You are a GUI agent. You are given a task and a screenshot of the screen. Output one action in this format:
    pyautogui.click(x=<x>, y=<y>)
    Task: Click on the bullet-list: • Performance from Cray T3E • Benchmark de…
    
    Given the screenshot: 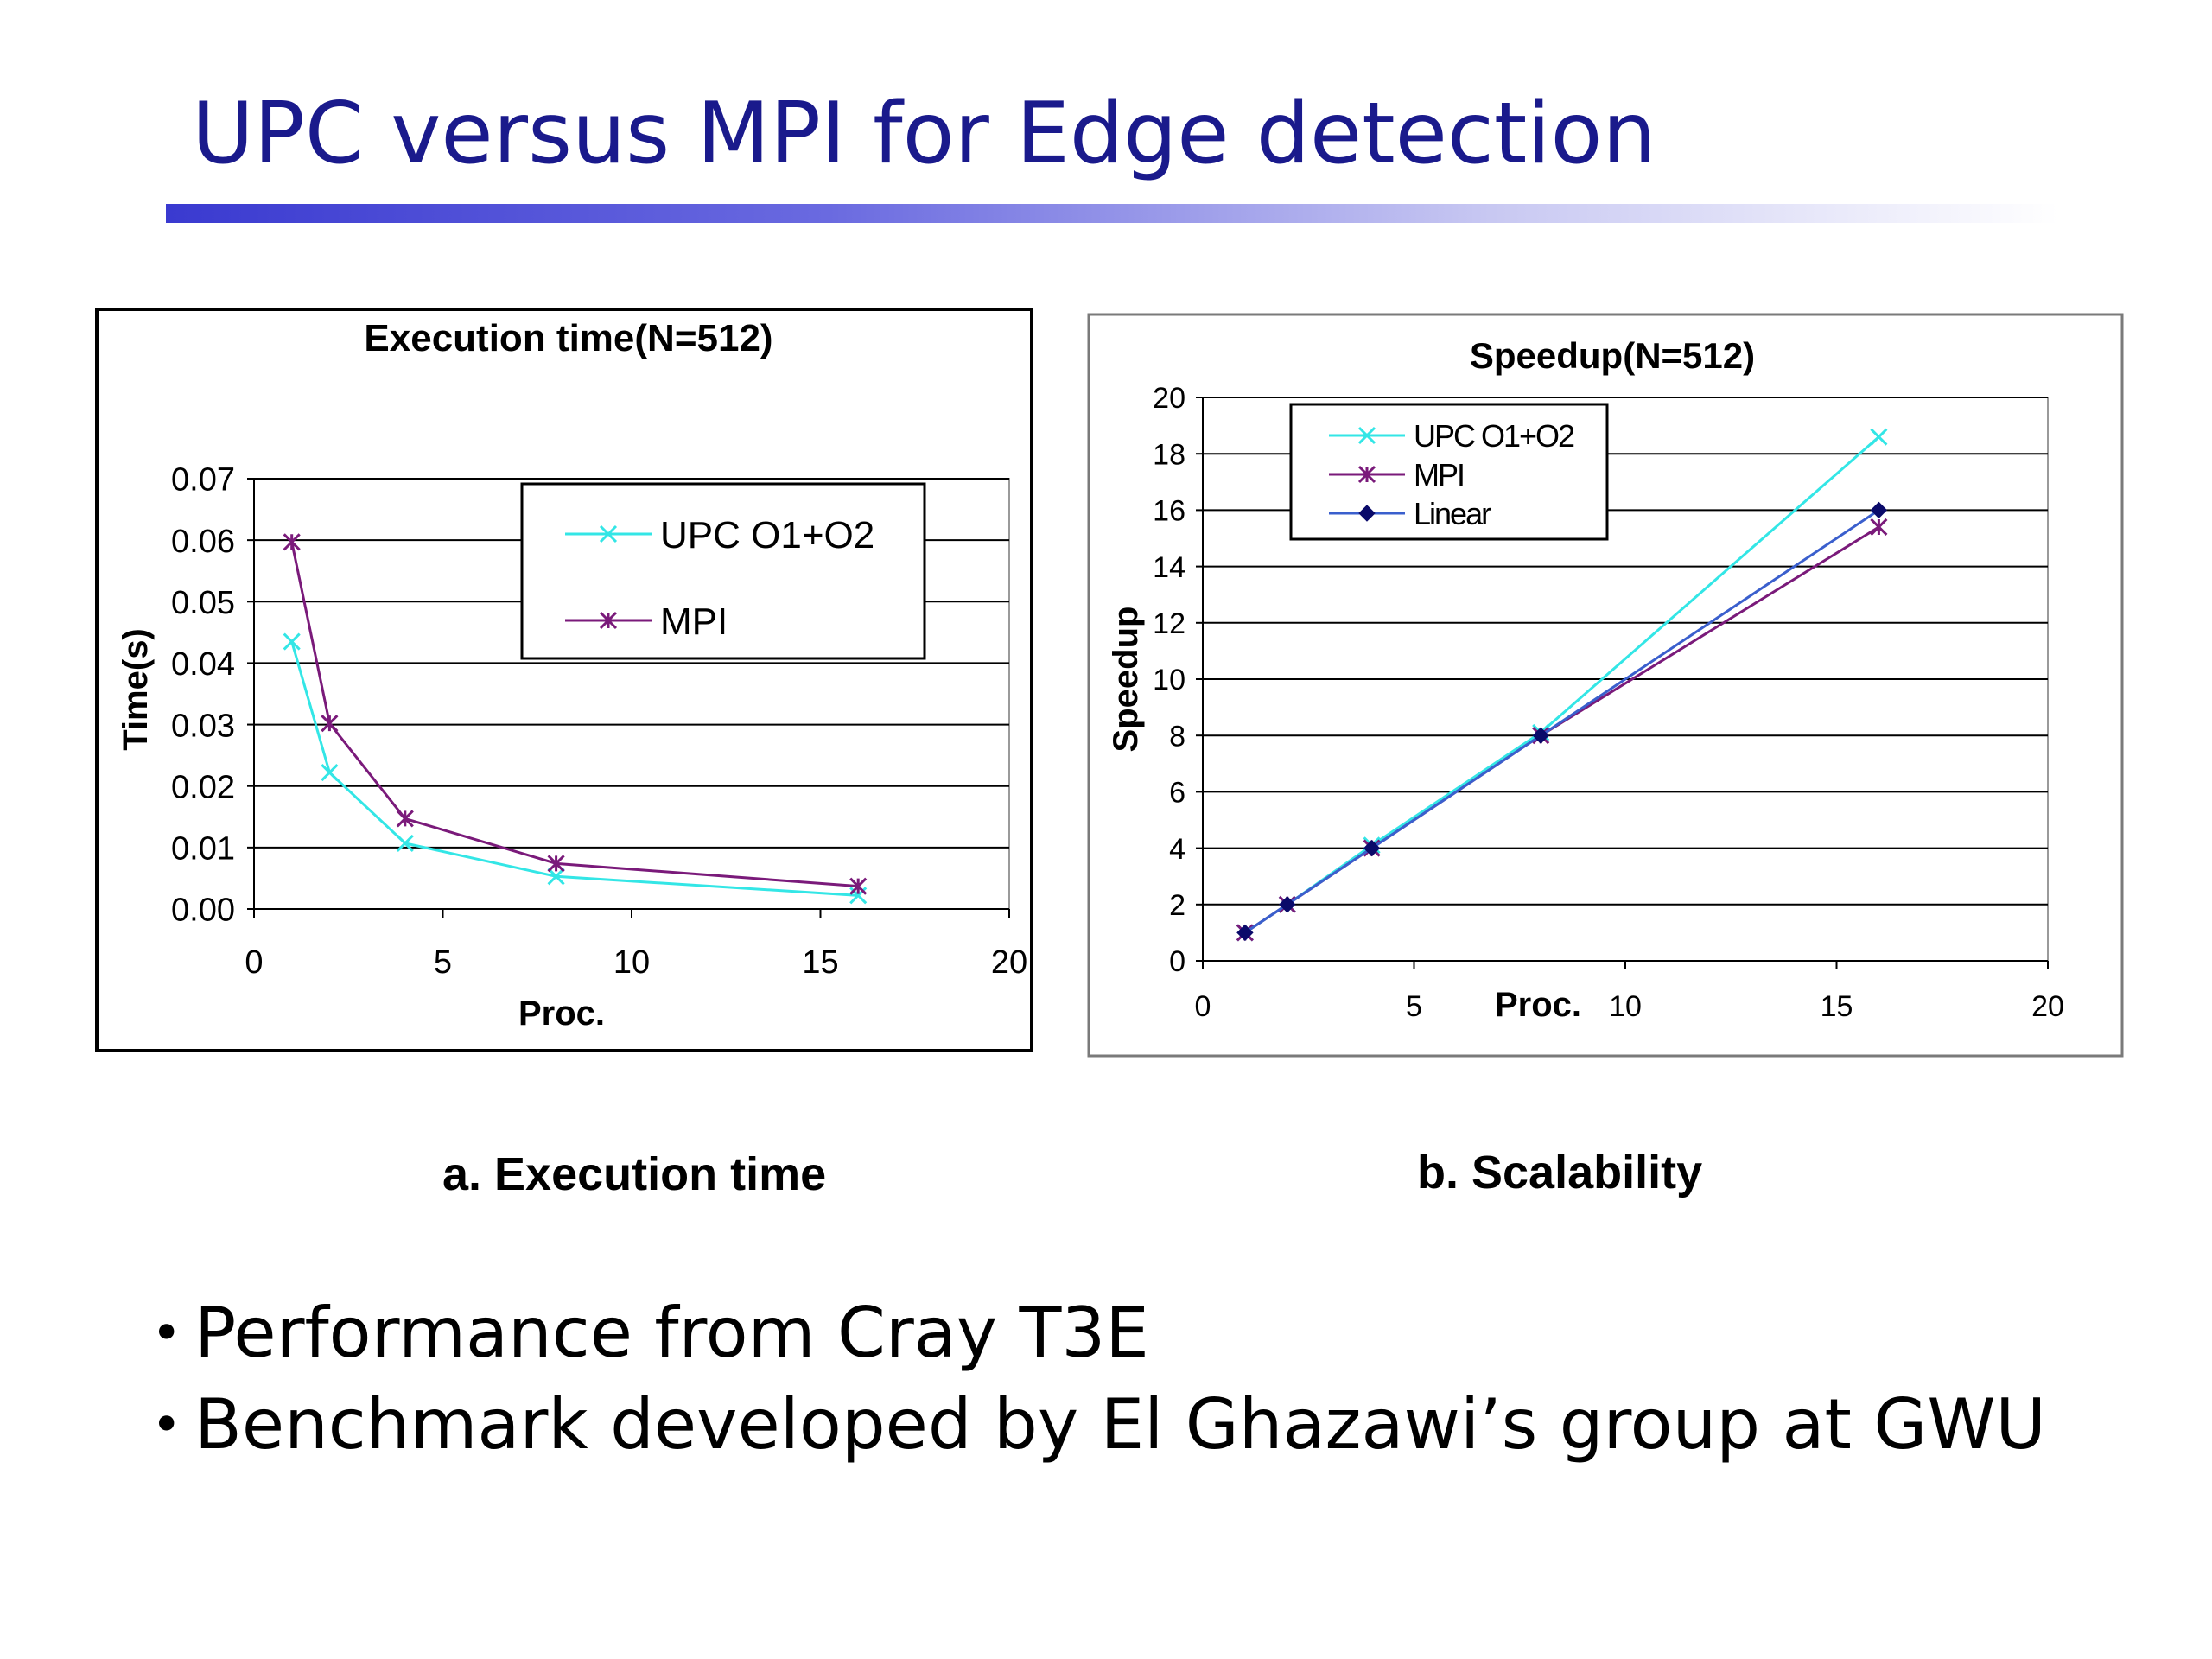 What is the action you would take?
    pyautogui.click(x=1098, y=1379)
    